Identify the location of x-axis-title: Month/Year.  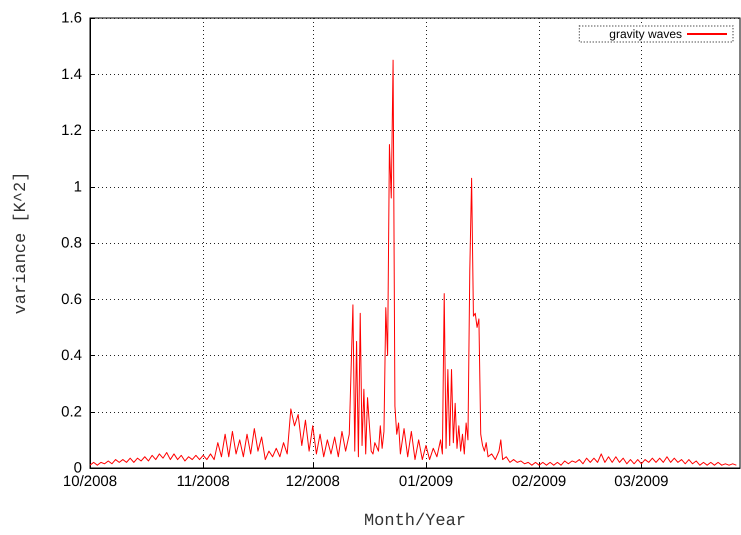
(415, 521).